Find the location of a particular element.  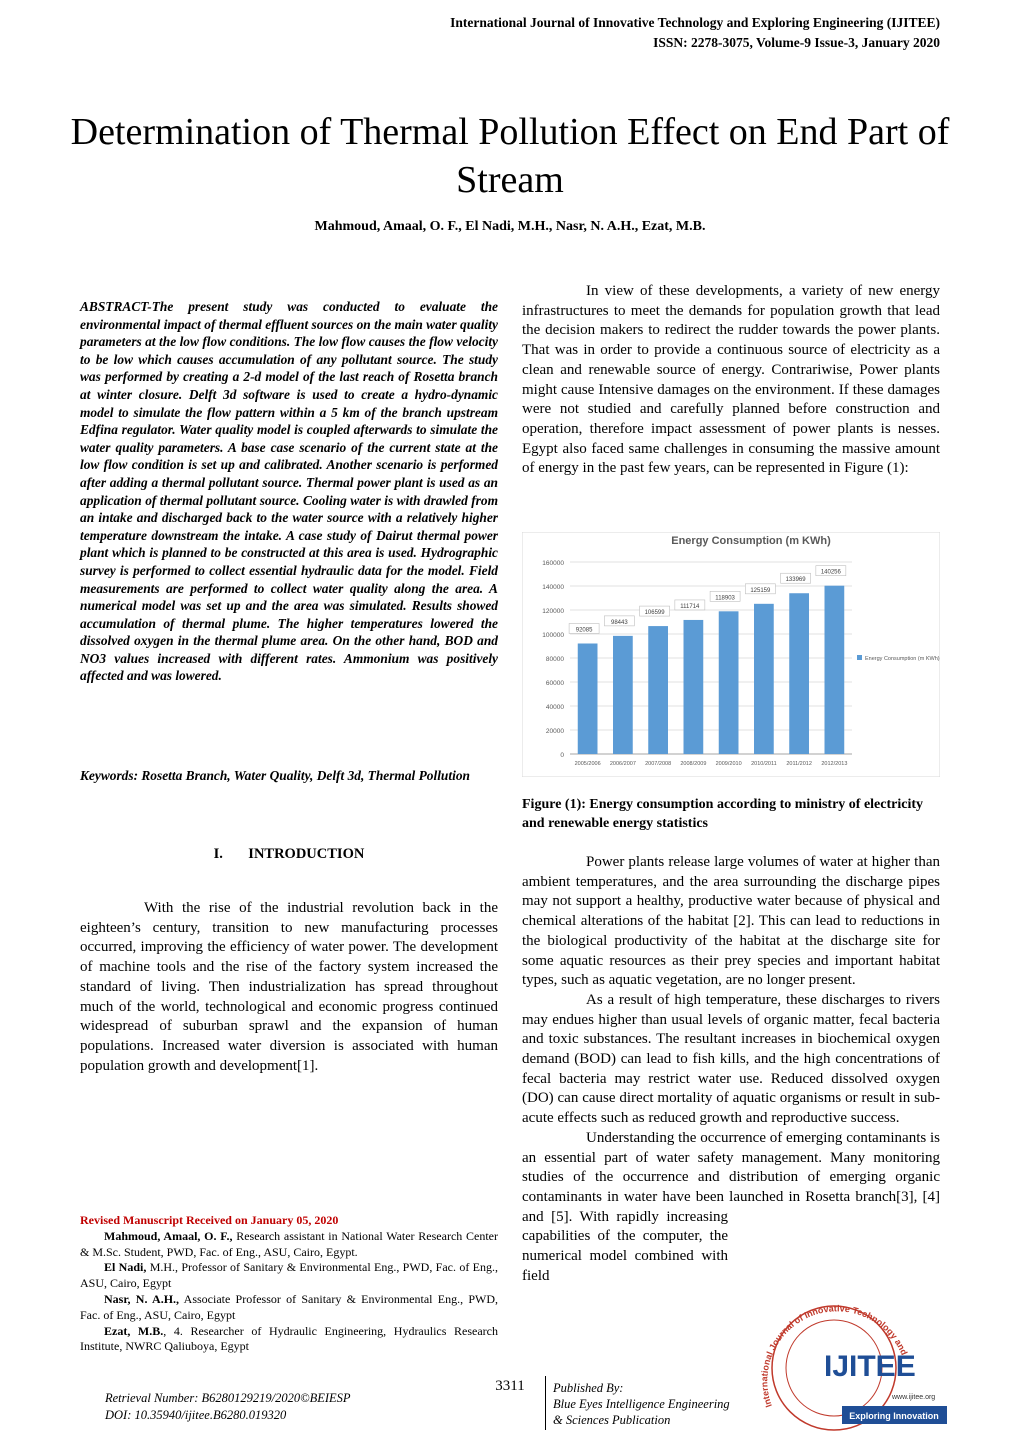

x-tick-label: 2007/2008 is located at coordinates (658, 764).